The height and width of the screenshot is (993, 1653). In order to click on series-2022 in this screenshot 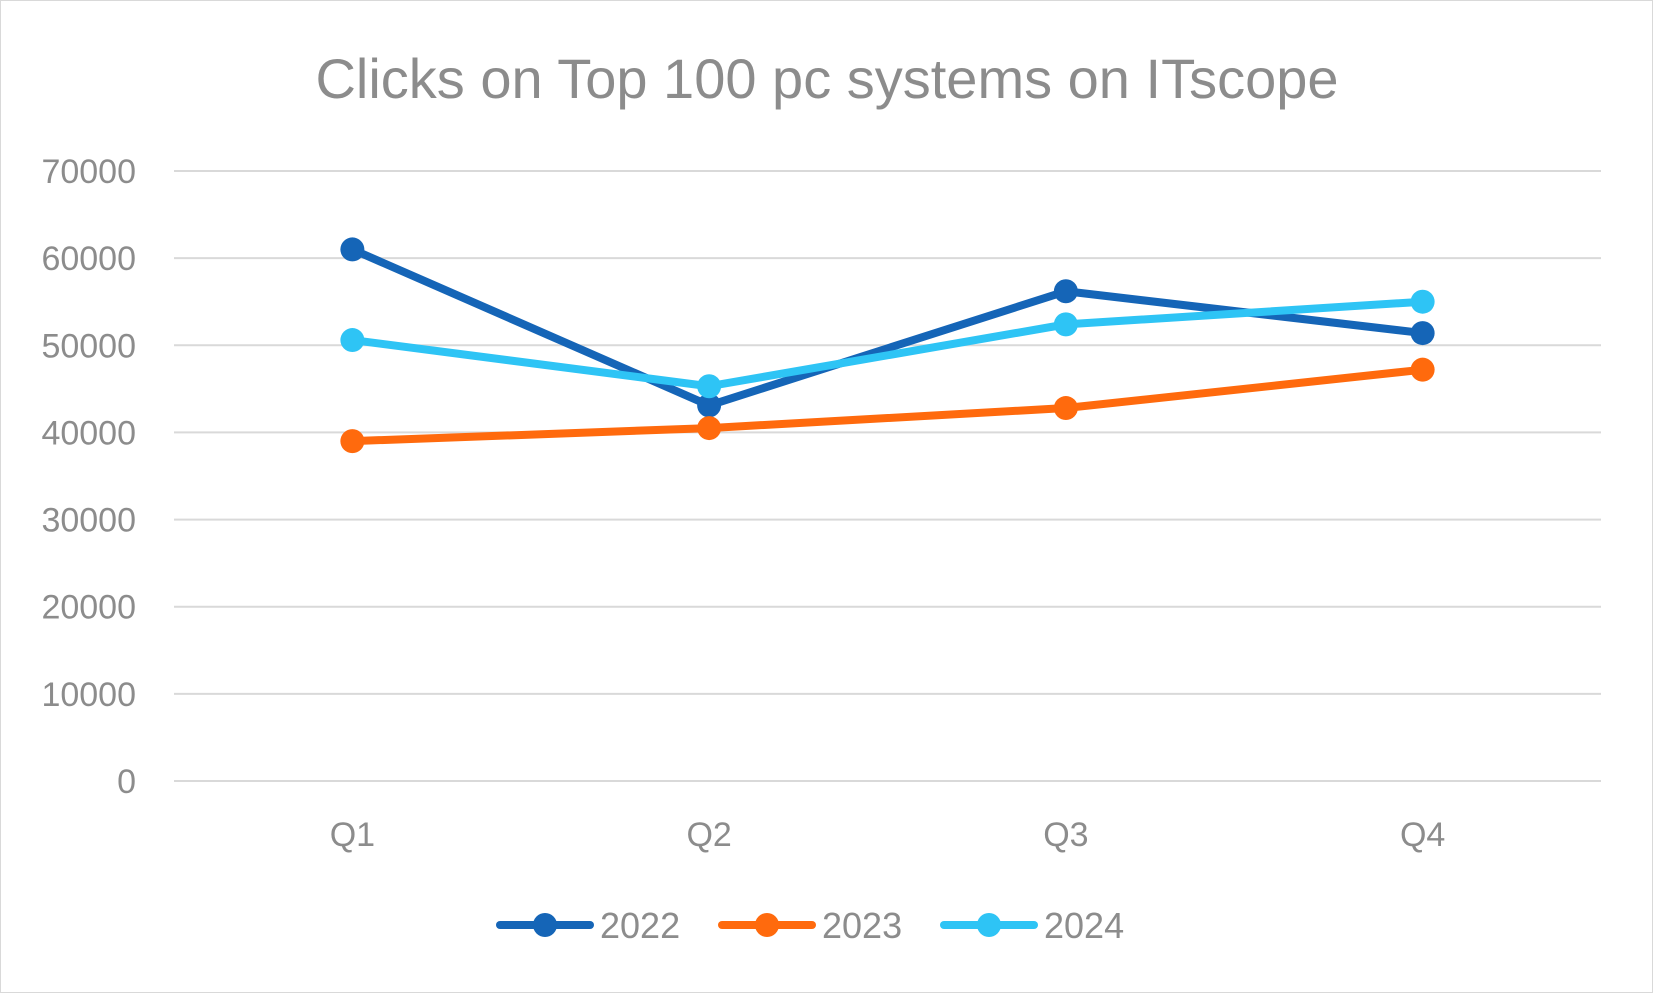, I will do `click(887, 327)`.